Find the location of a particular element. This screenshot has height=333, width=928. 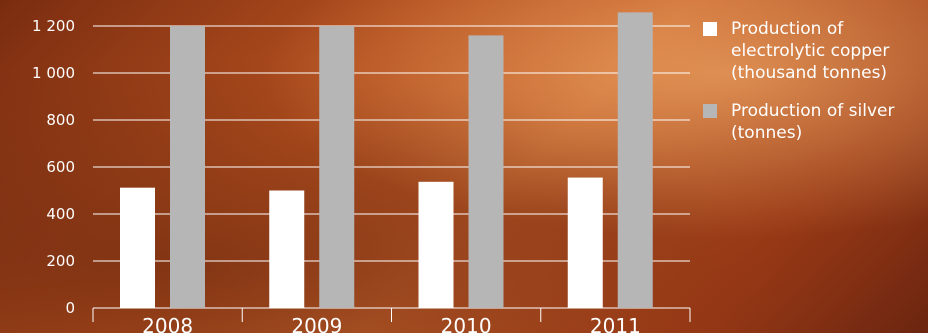

y-tick-label: 200 is located at coordinates (60, 261).